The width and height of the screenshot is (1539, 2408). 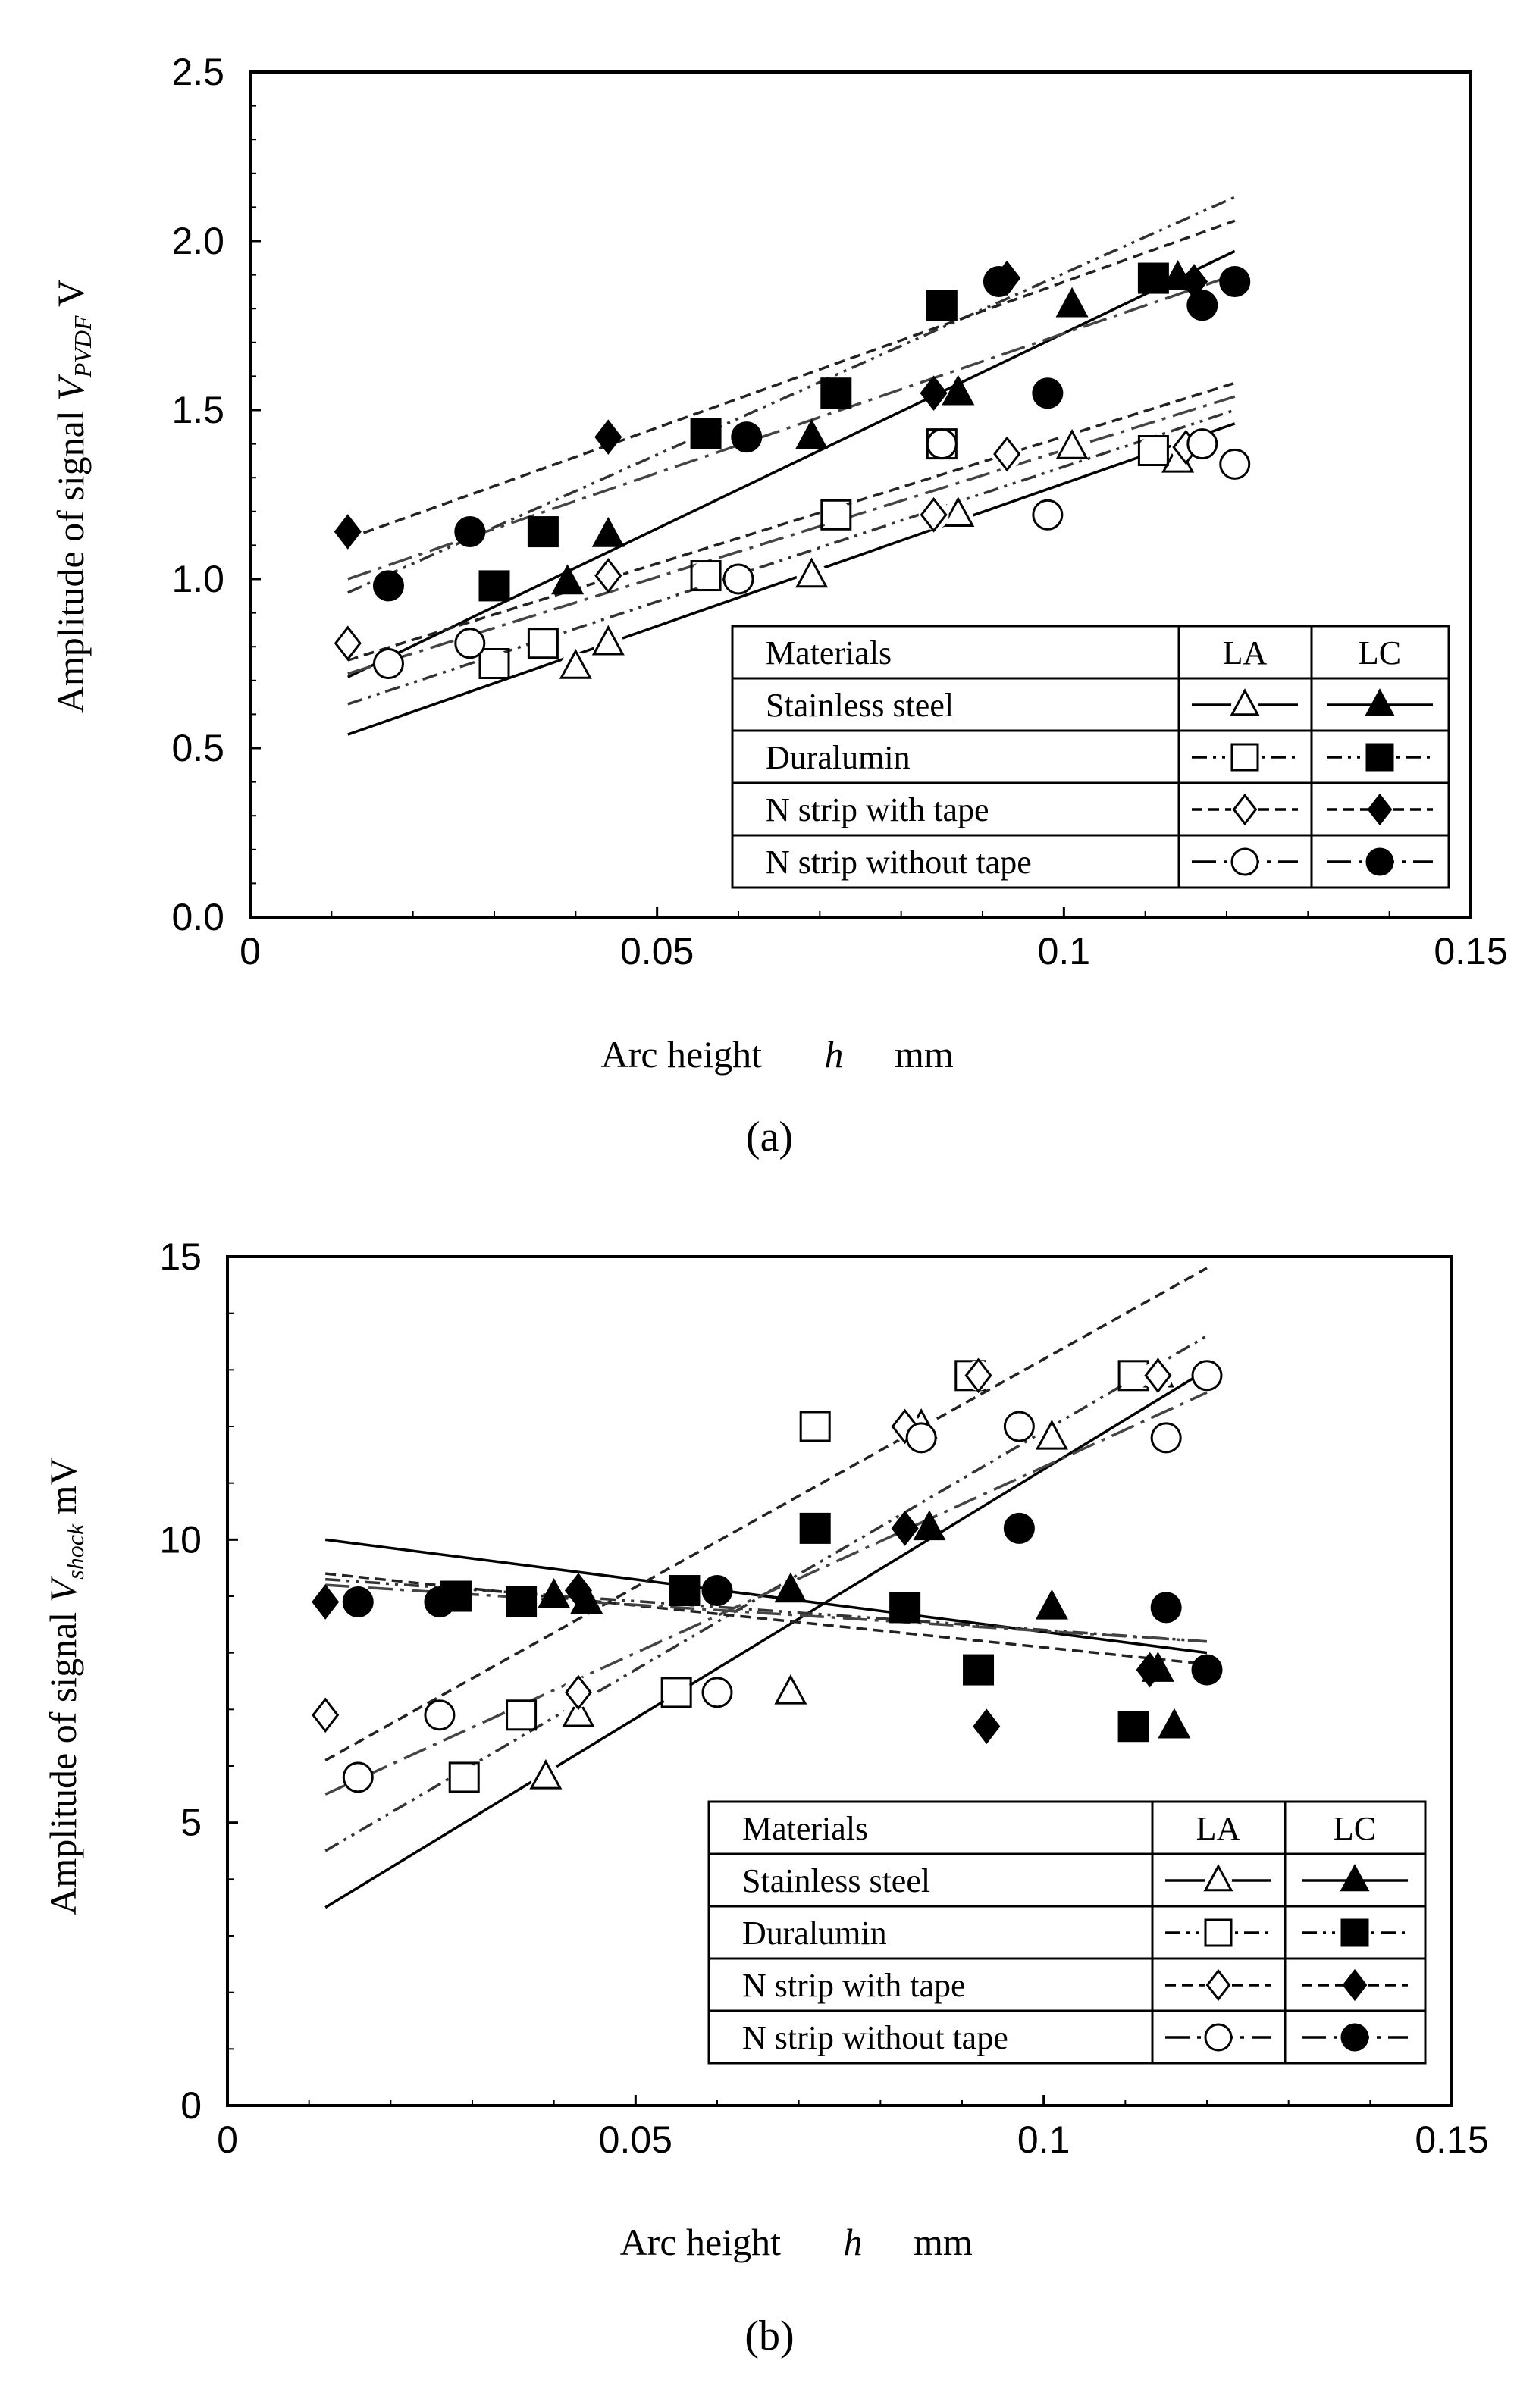 I want to click on y-axis-label-b: Amplitude of signal Vshock mV, so click(x=65, y=1686).